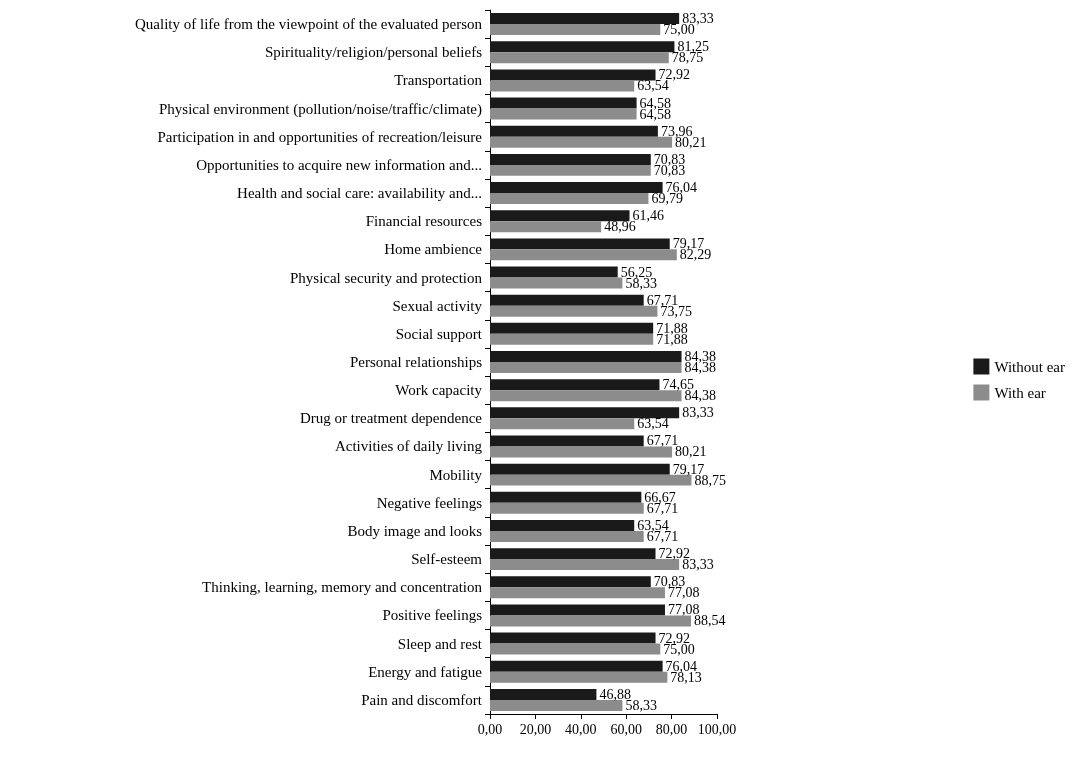 The width and height of the screenshot is (1075, 759). What do you see at coordinates (422, 699) in the screenshot?
I see `y-tick-label: Pain and discomfort` at bounding box center [422, 699].